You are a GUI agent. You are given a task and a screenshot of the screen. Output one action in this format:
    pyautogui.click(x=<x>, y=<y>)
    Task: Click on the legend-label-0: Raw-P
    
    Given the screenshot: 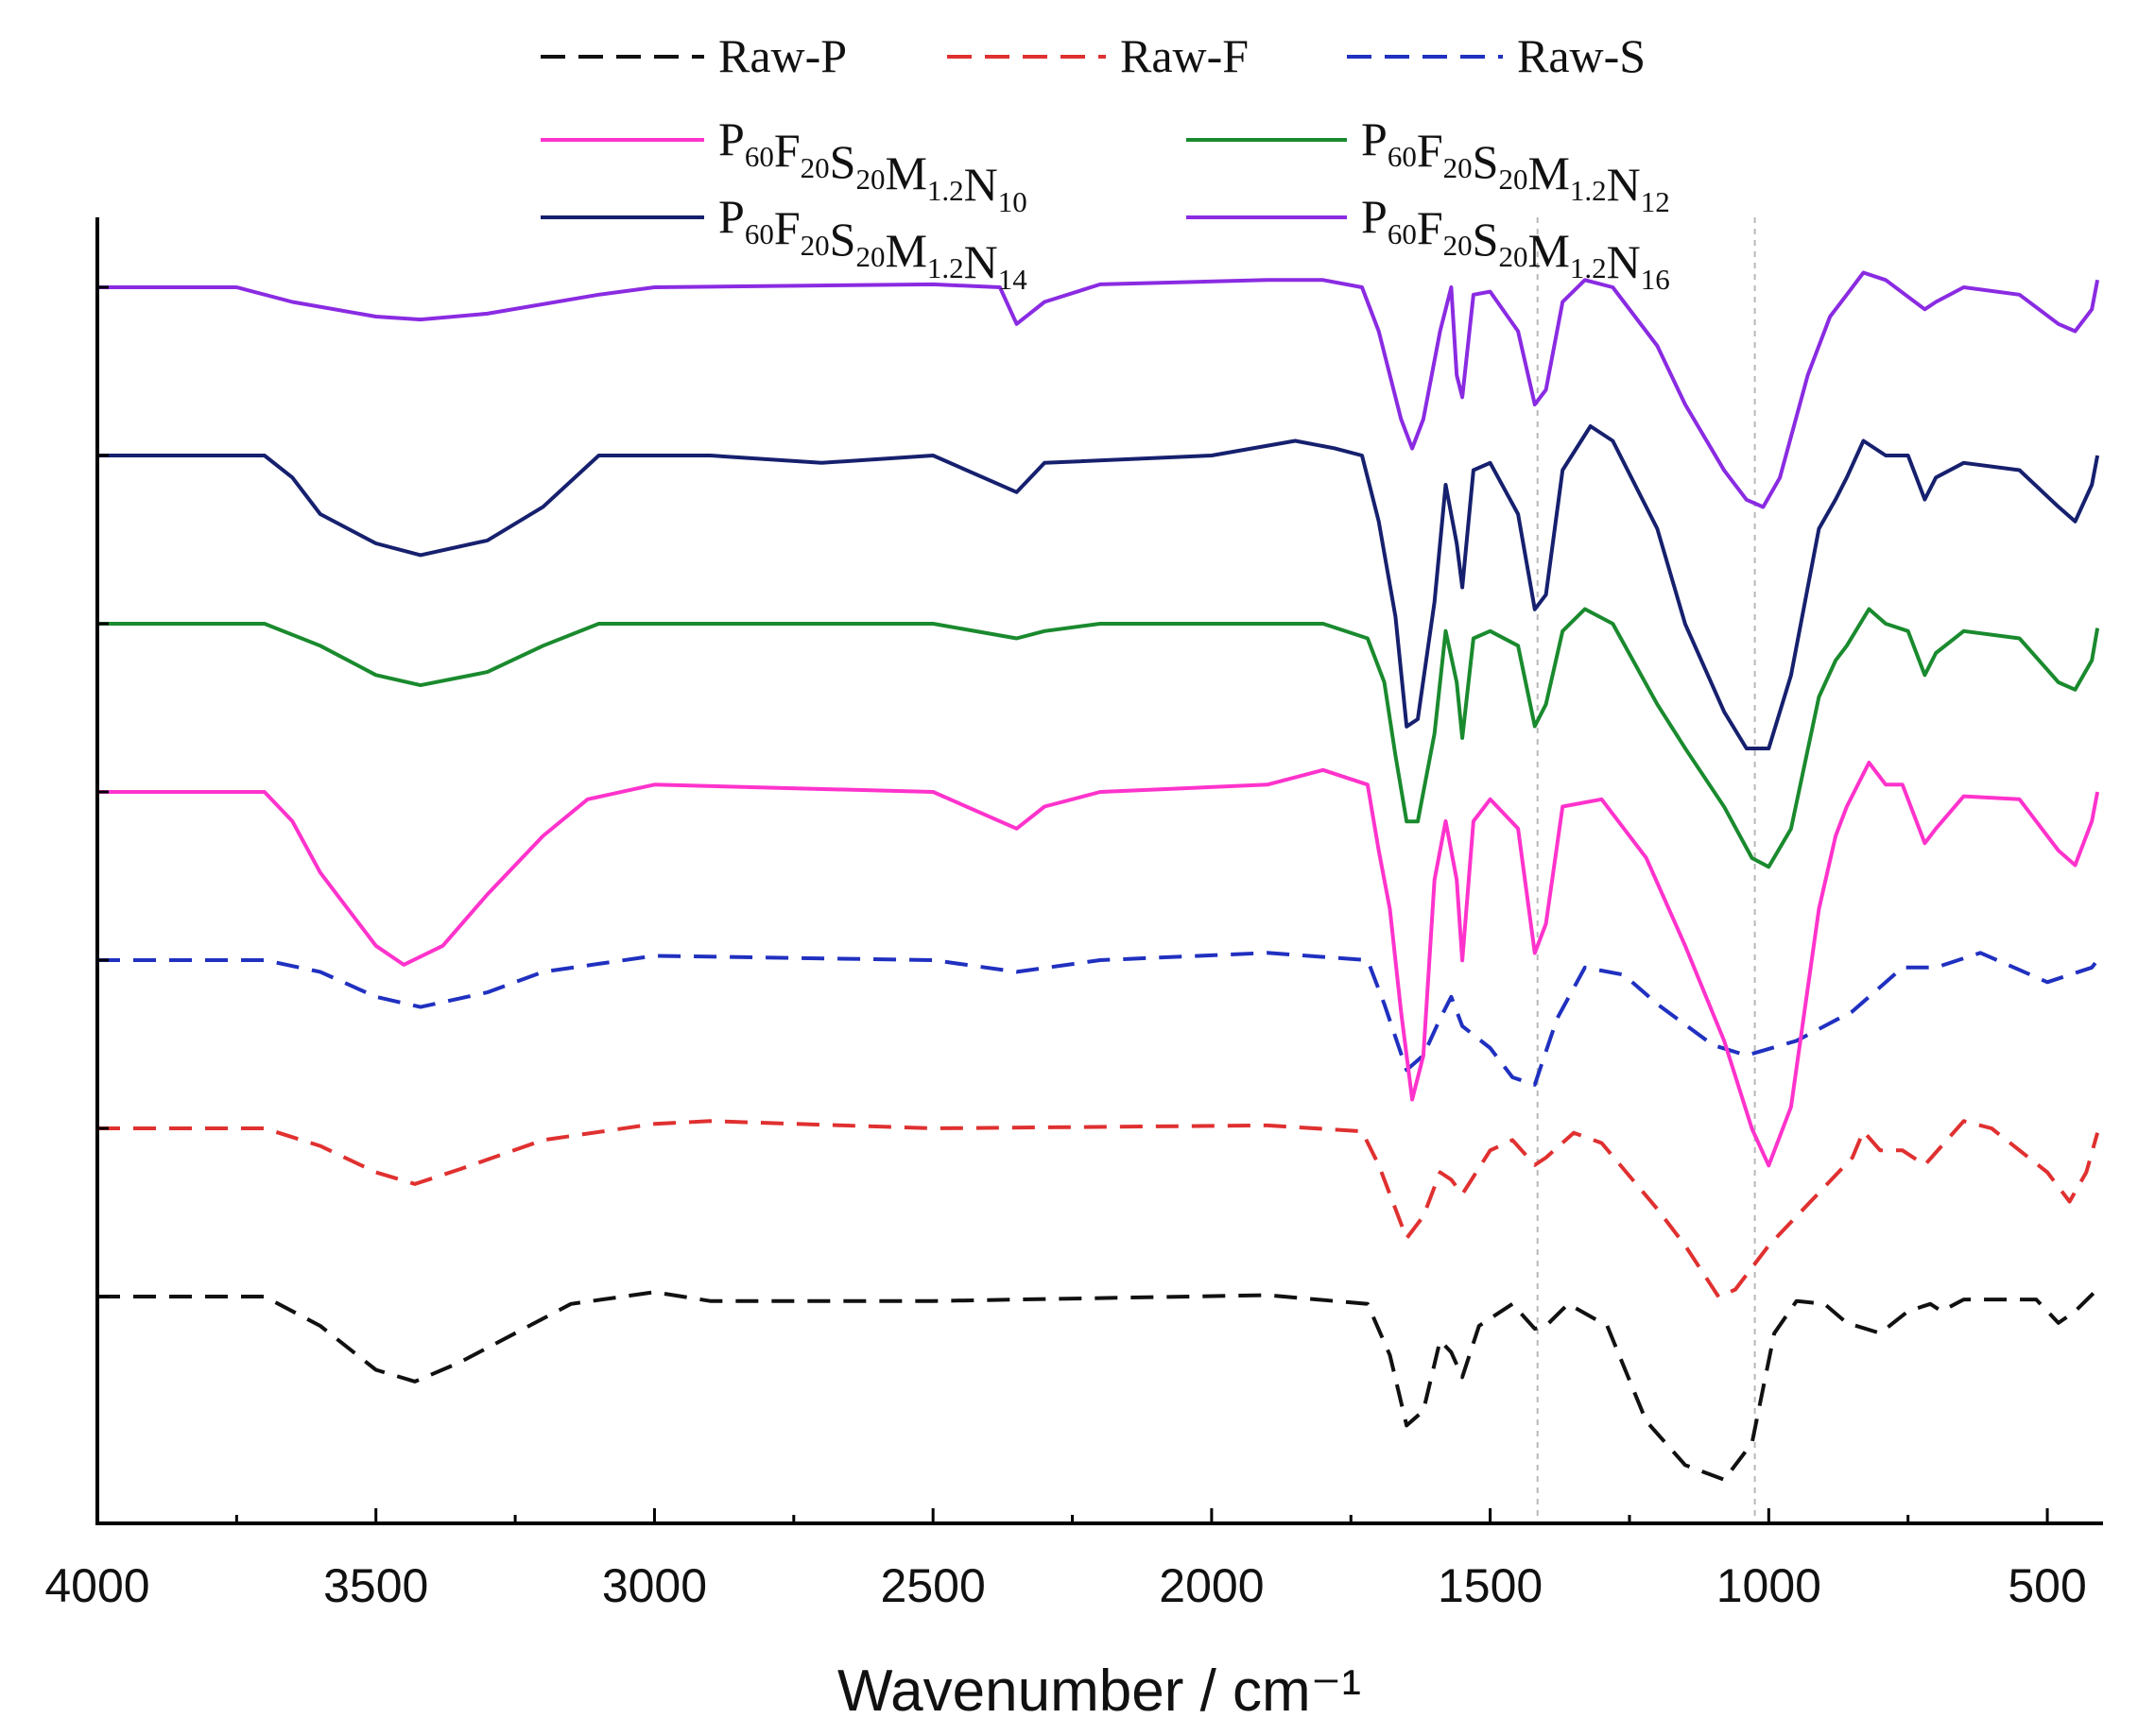 What is the action you would take?
    pyautogui.click(x=782, y=55)
    